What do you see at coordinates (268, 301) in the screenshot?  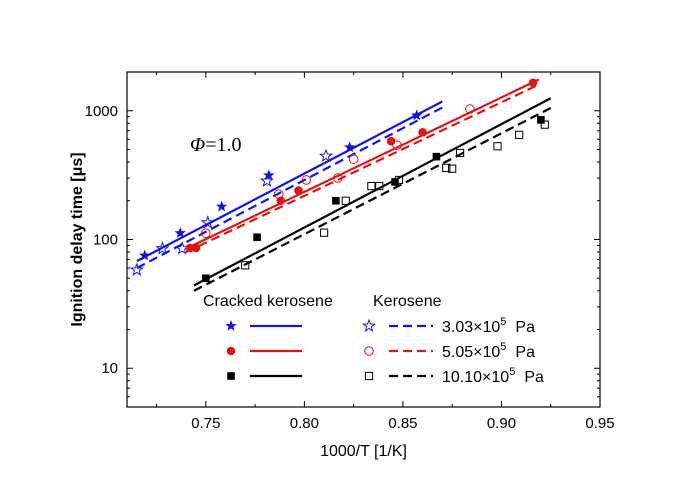 I see `legend-header-cracked: Cracked kerosene` at bounding box center [268, 301].